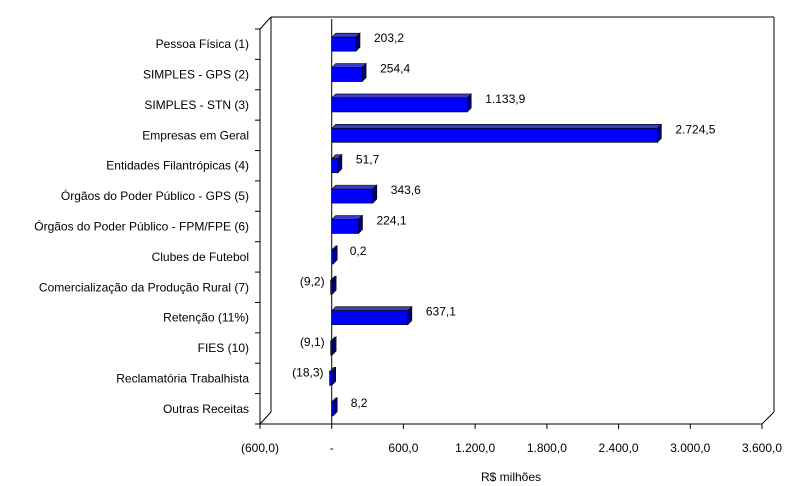 This screenshot has height=486, width=787. Describe the element at coordinates (505, 99) in the screenshot. I see `data-label: 1.133,9` at that location.